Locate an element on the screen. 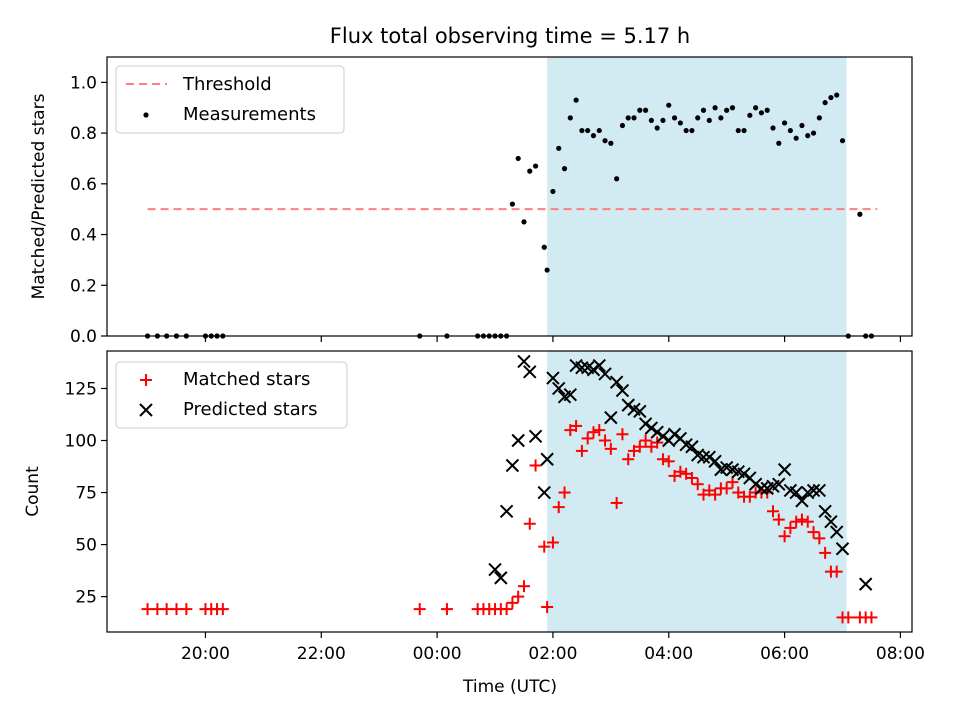 This screenshot has width=960, height=720. legend-predicted-swatch is located at coordinates (146, 410).